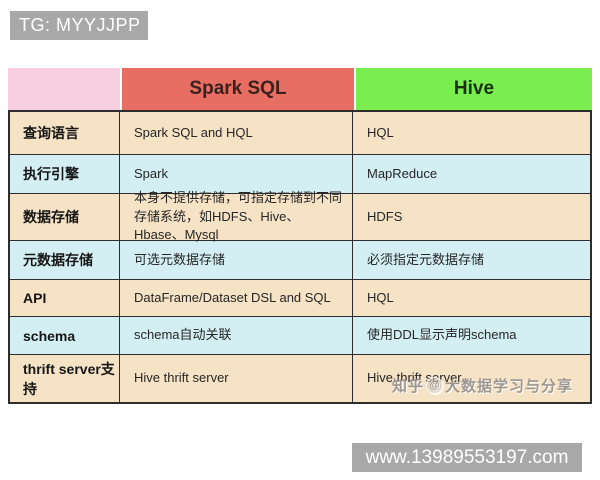 The image size is (600, 480). Describe the element at coordinates (65, 298) in the screenshot. I see `row-label-cell: API` at that location.